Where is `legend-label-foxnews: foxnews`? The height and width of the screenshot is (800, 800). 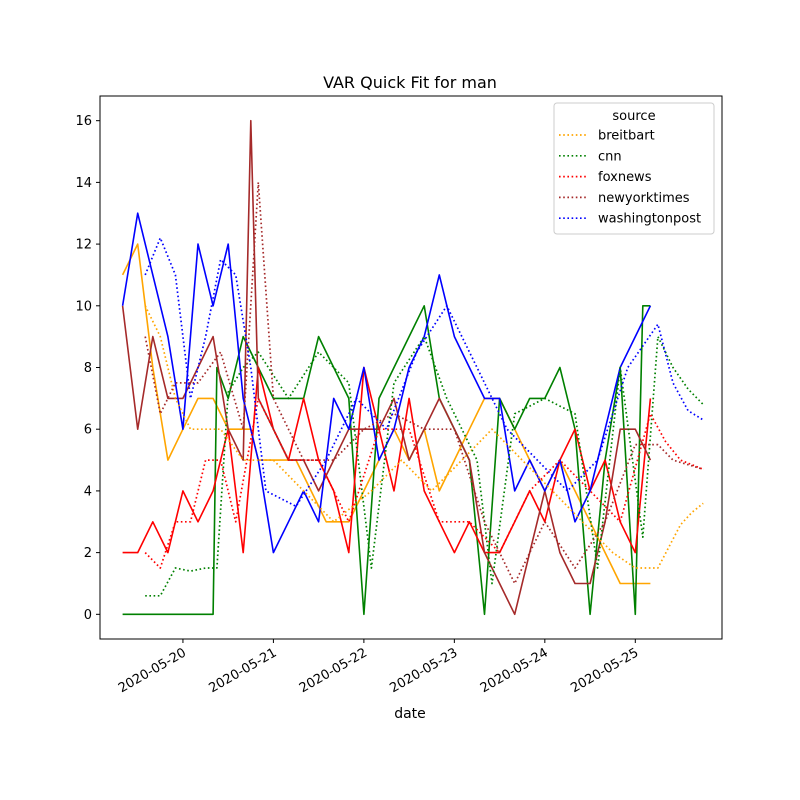
legend-label-foxnews: foxnews is located at coordinates (625, 177).